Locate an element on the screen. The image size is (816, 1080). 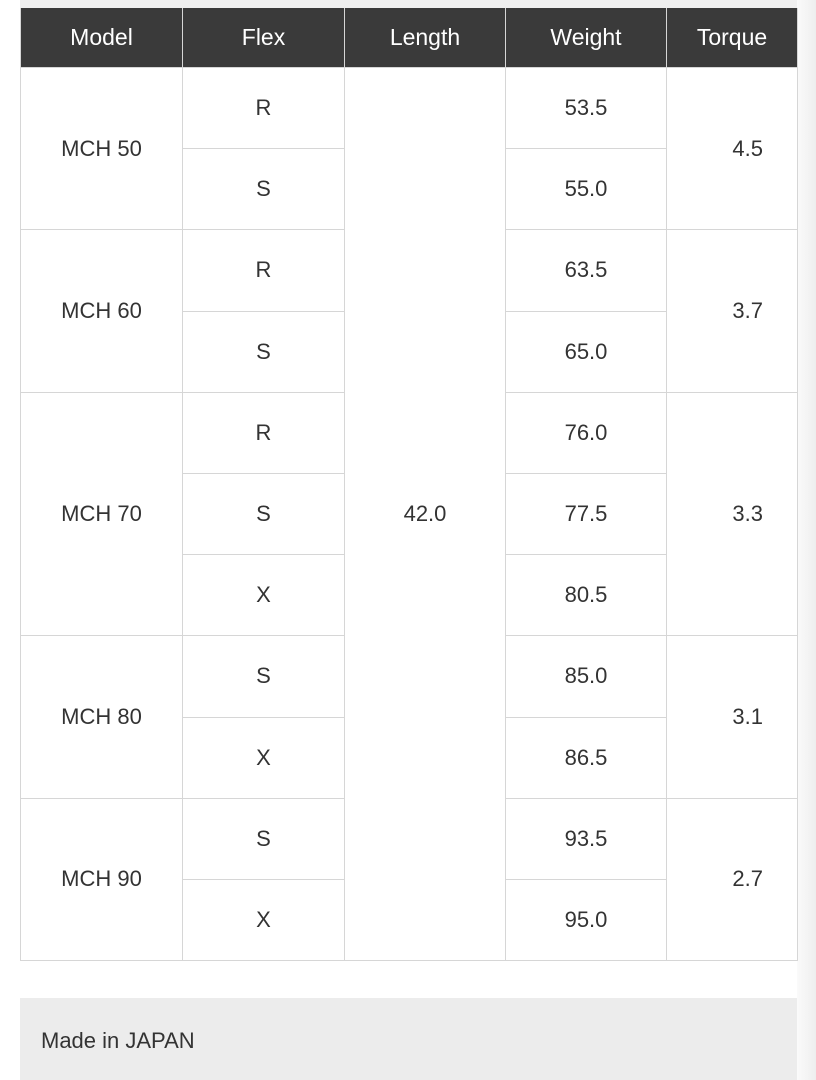
table-row: X 95.0 is located at coordinates (409, 920).